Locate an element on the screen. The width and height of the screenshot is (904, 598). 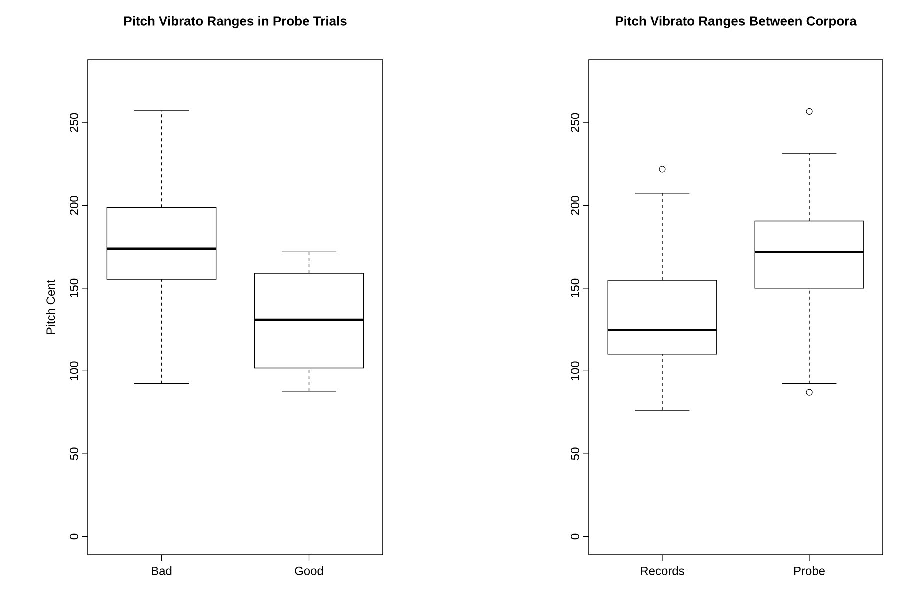
chart-title: Pitch Vibrato Ranges in Probe Trials is located at coordinates (235, 22).